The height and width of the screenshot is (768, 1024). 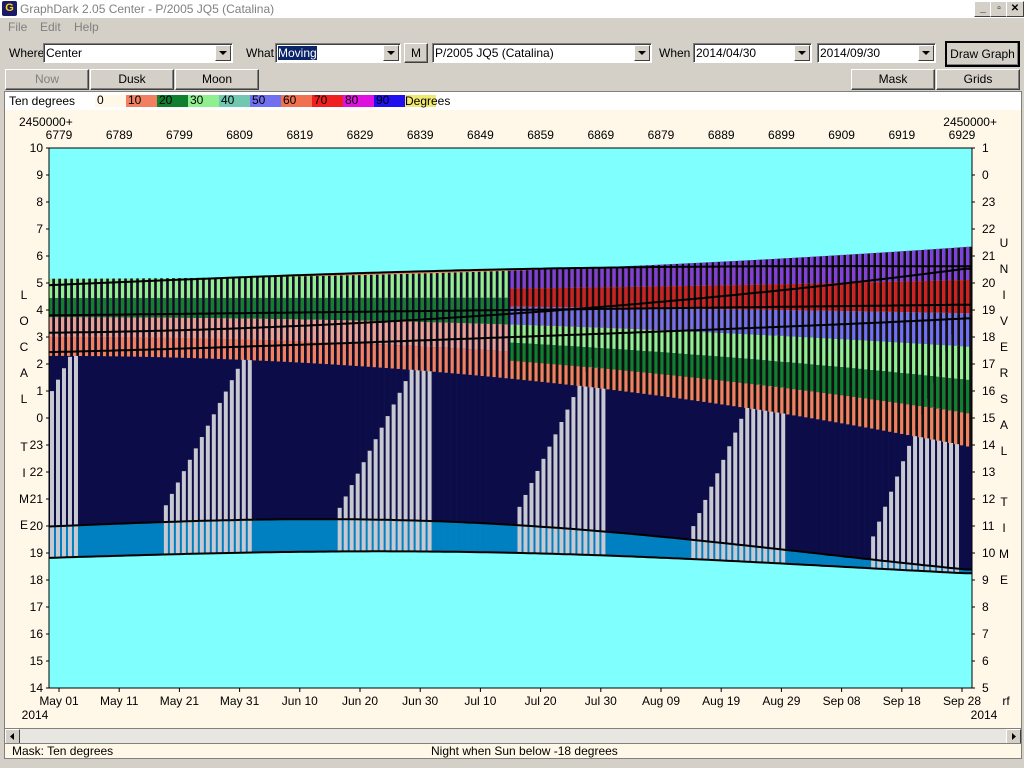 I want to click on horizontal-scrollbar, so click(x=513, y=736).